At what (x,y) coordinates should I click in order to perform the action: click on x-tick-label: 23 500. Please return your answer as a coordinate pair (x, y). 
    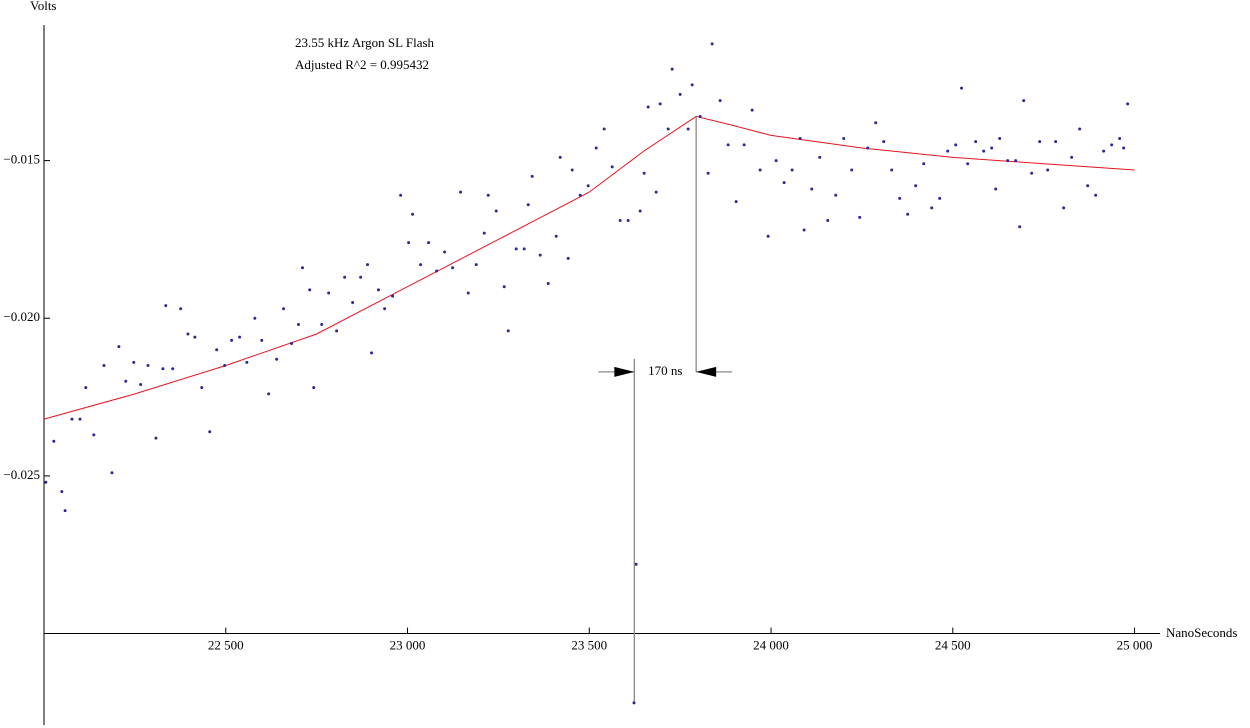
    Looking at the image, I should click on (589, 645).